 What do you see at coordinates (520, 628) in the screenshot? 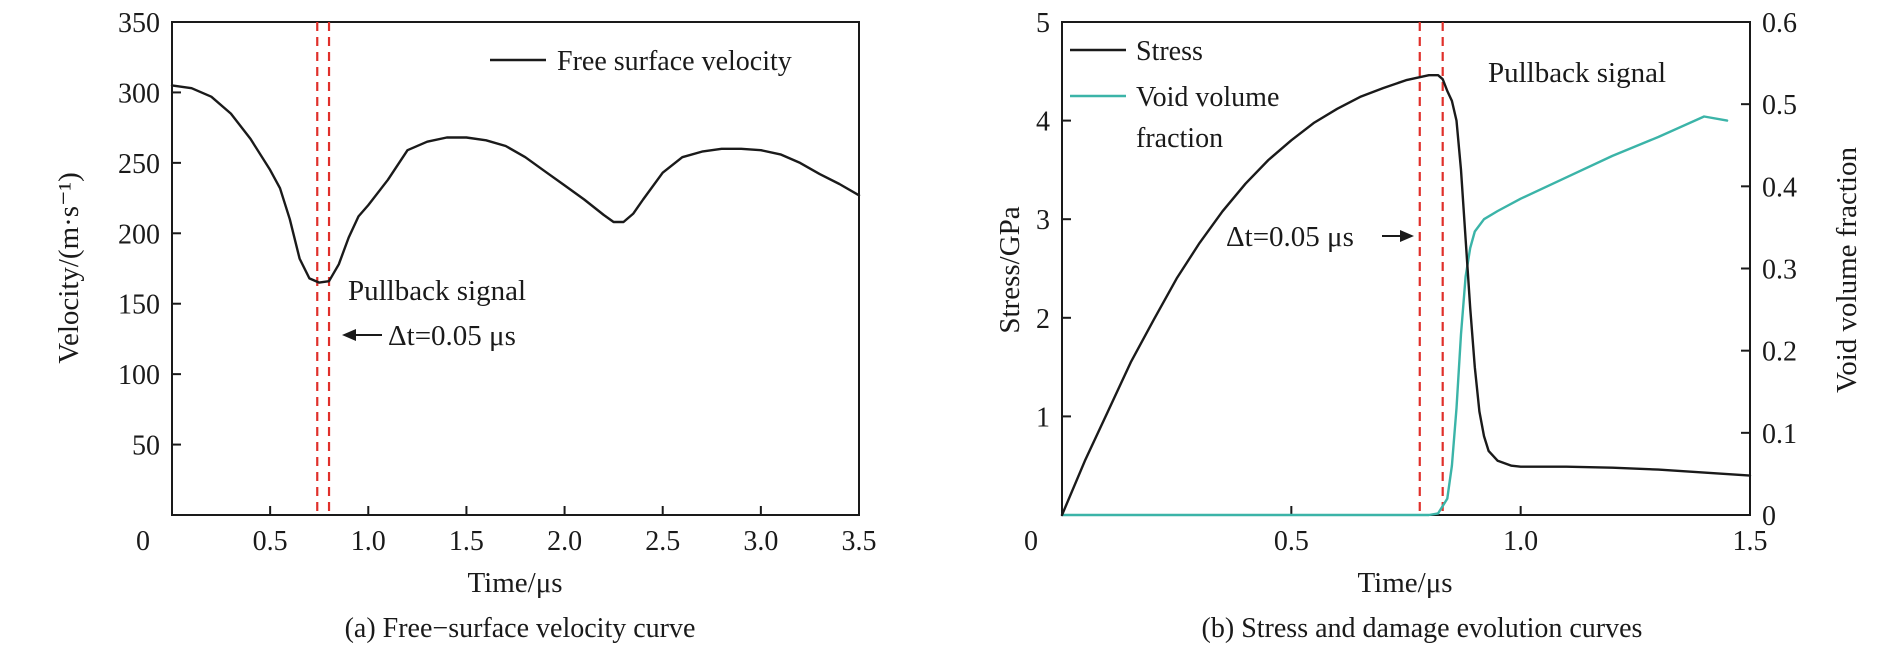
I see `chart-a-caption: (a) Free−surface velocity curve` at bounding box center [520, 628].